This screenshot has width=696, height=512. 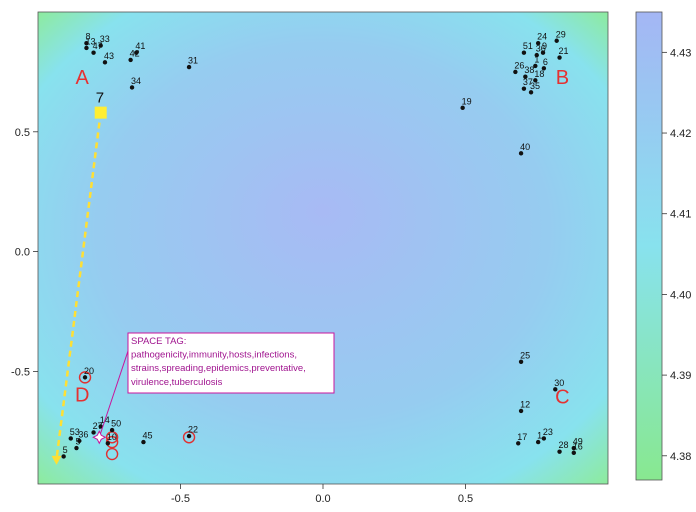 What do you see at coordinates (90, 41) in the screenshot?
I see `point-label: 13` at bounding box center [90, 41].